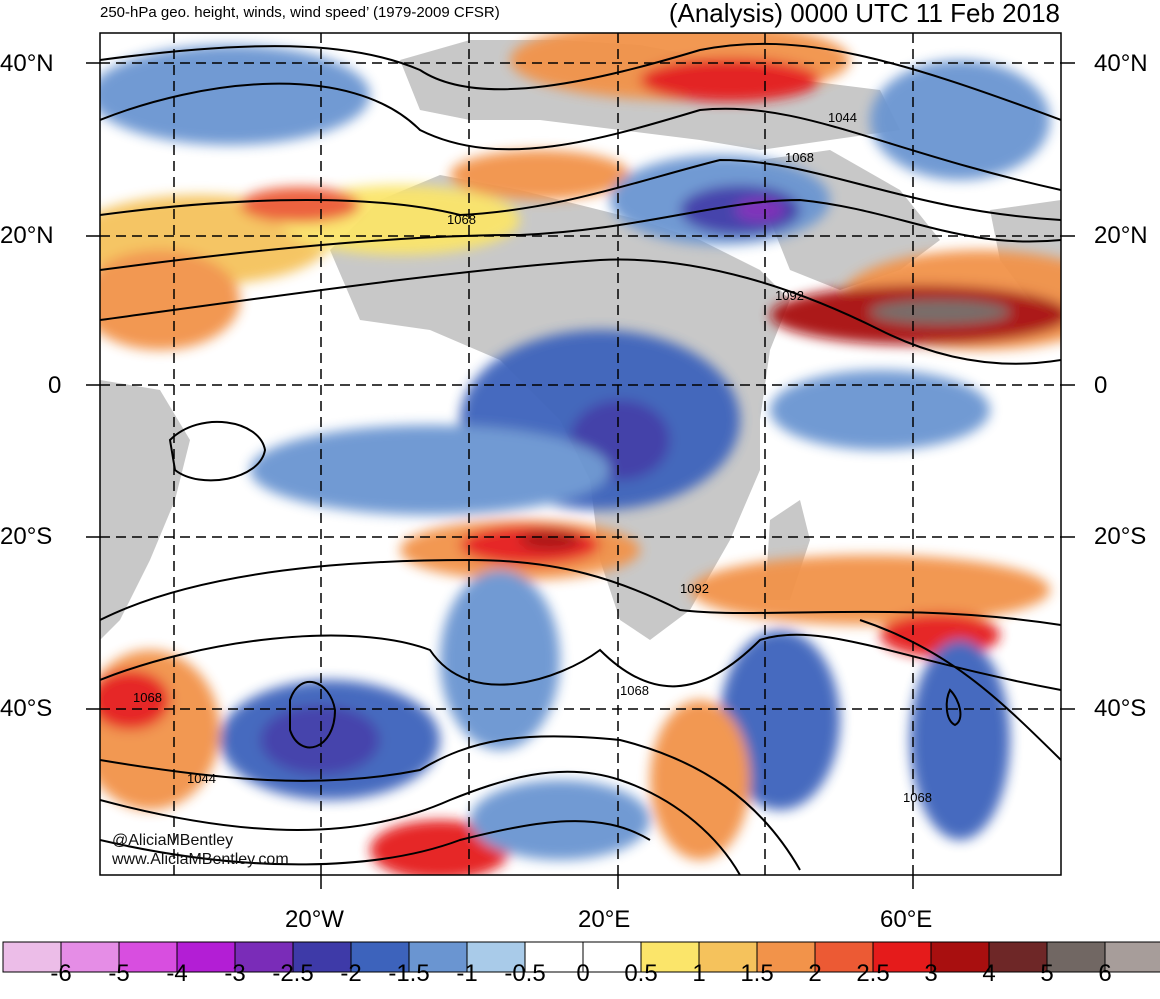  I want to click on colorbar-tick-label: 3, so click(931, 973).